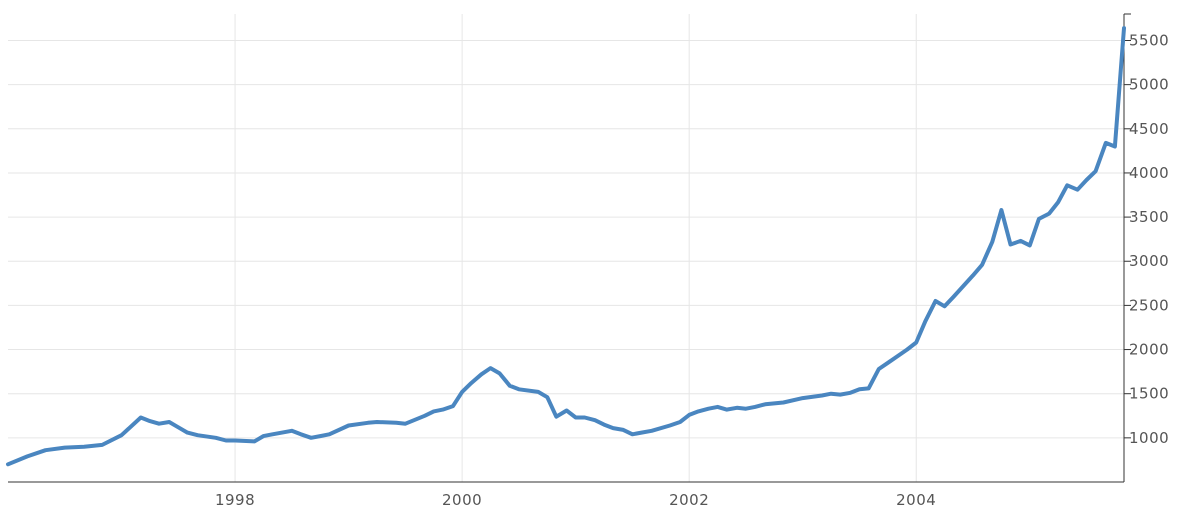  What do you see at coordinates (1149, 40) in the screenshot?
I see `y-tick-label: 5500` at bounding box center [1149, 40].